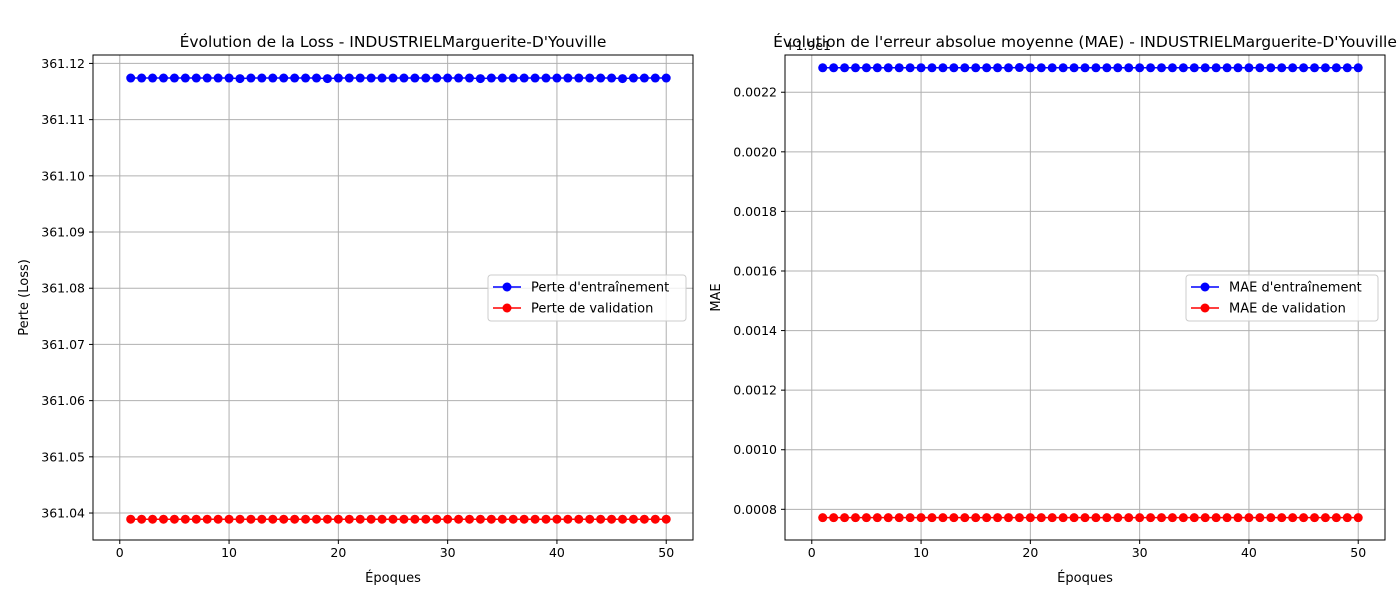  Describe the element at coordinates (63, 400) in the screenshot. I see `y-tick-label: 361.06` at that location.